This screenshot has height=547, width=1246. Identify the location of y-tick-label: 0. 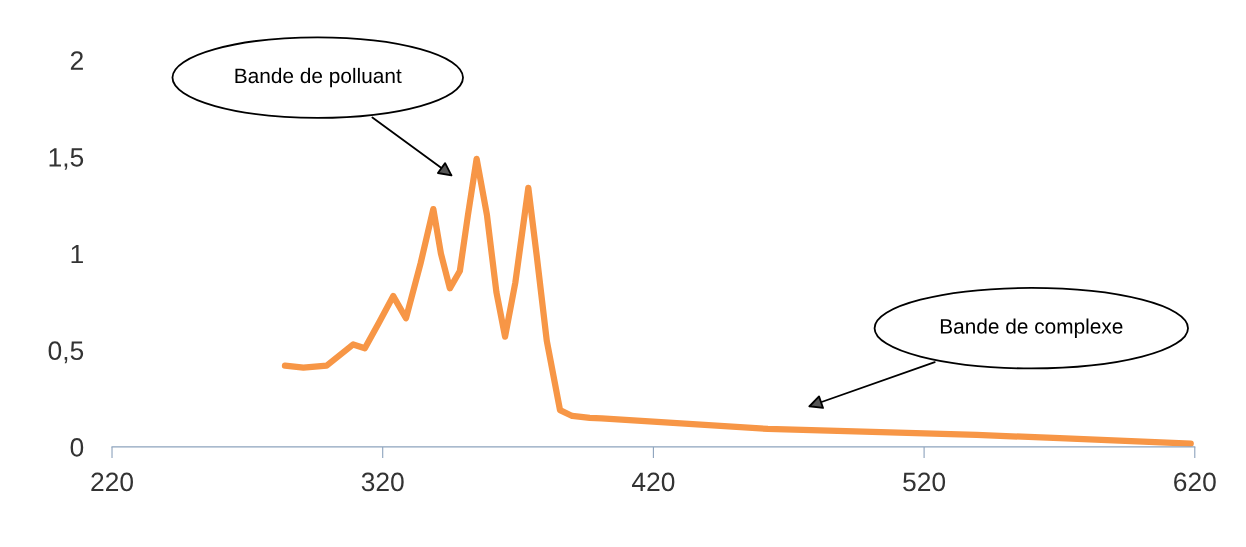
(77, 447).